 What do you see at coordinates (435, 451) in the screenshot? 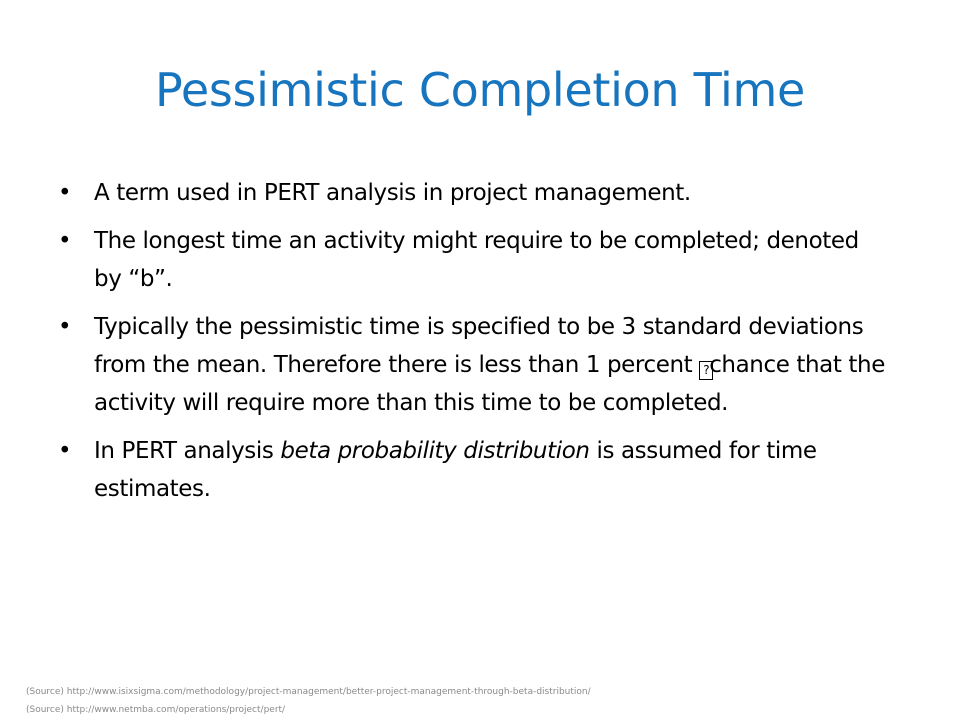
I see `bullet-italic-term: beta probability distribution` at bounding box center [435, 451].